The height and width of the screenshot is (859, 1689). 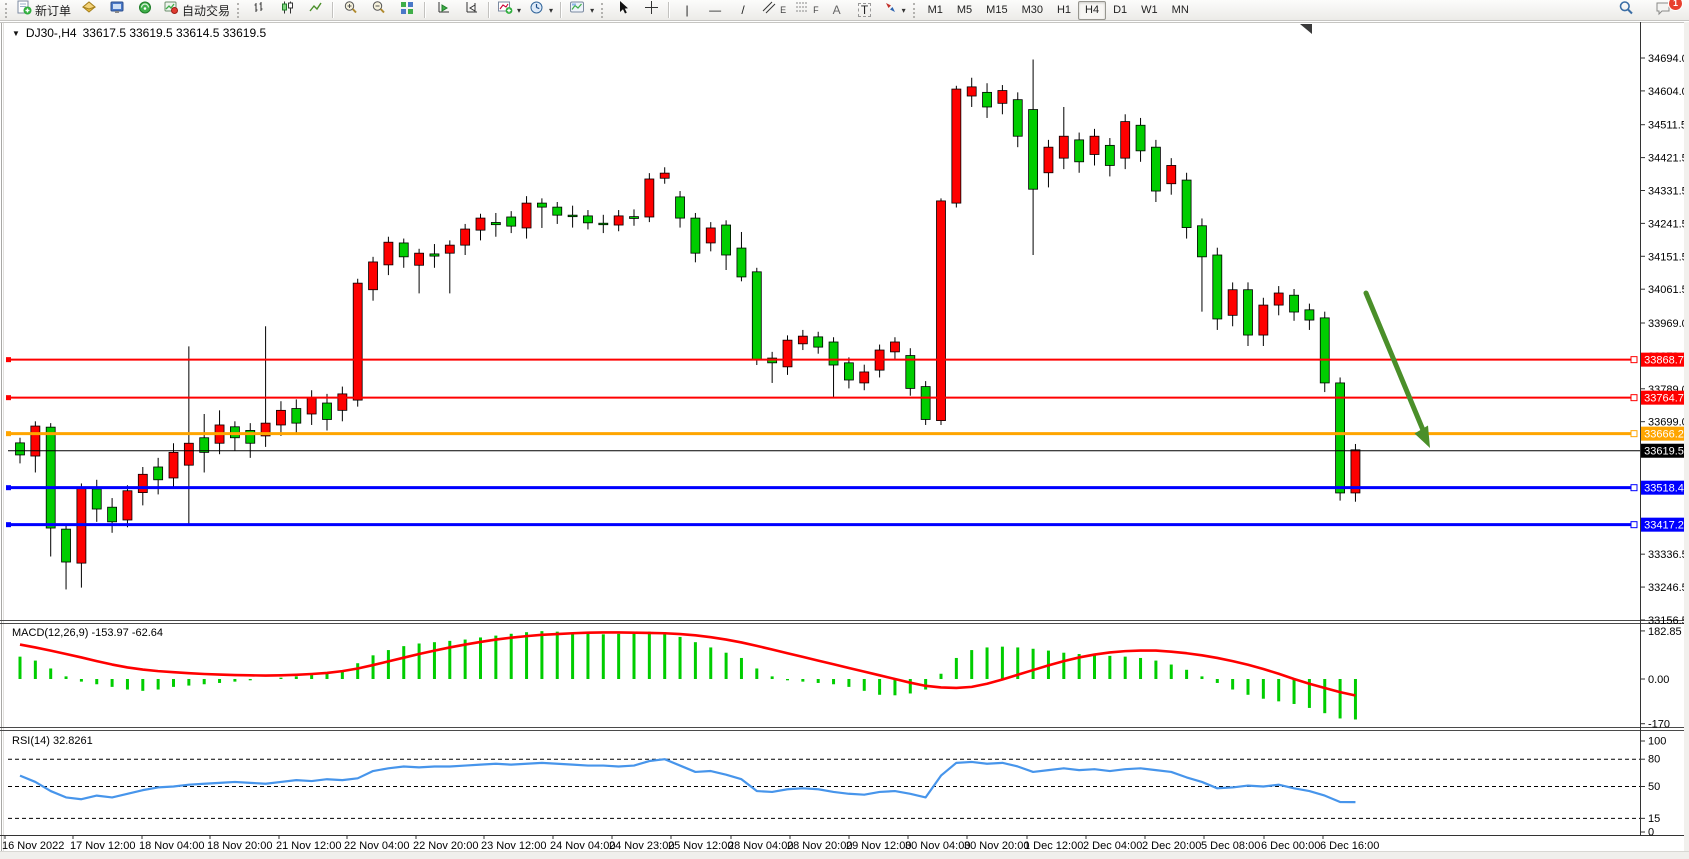 I want to click on autotrade-button: 自动交易, so click(x=196, y=10).